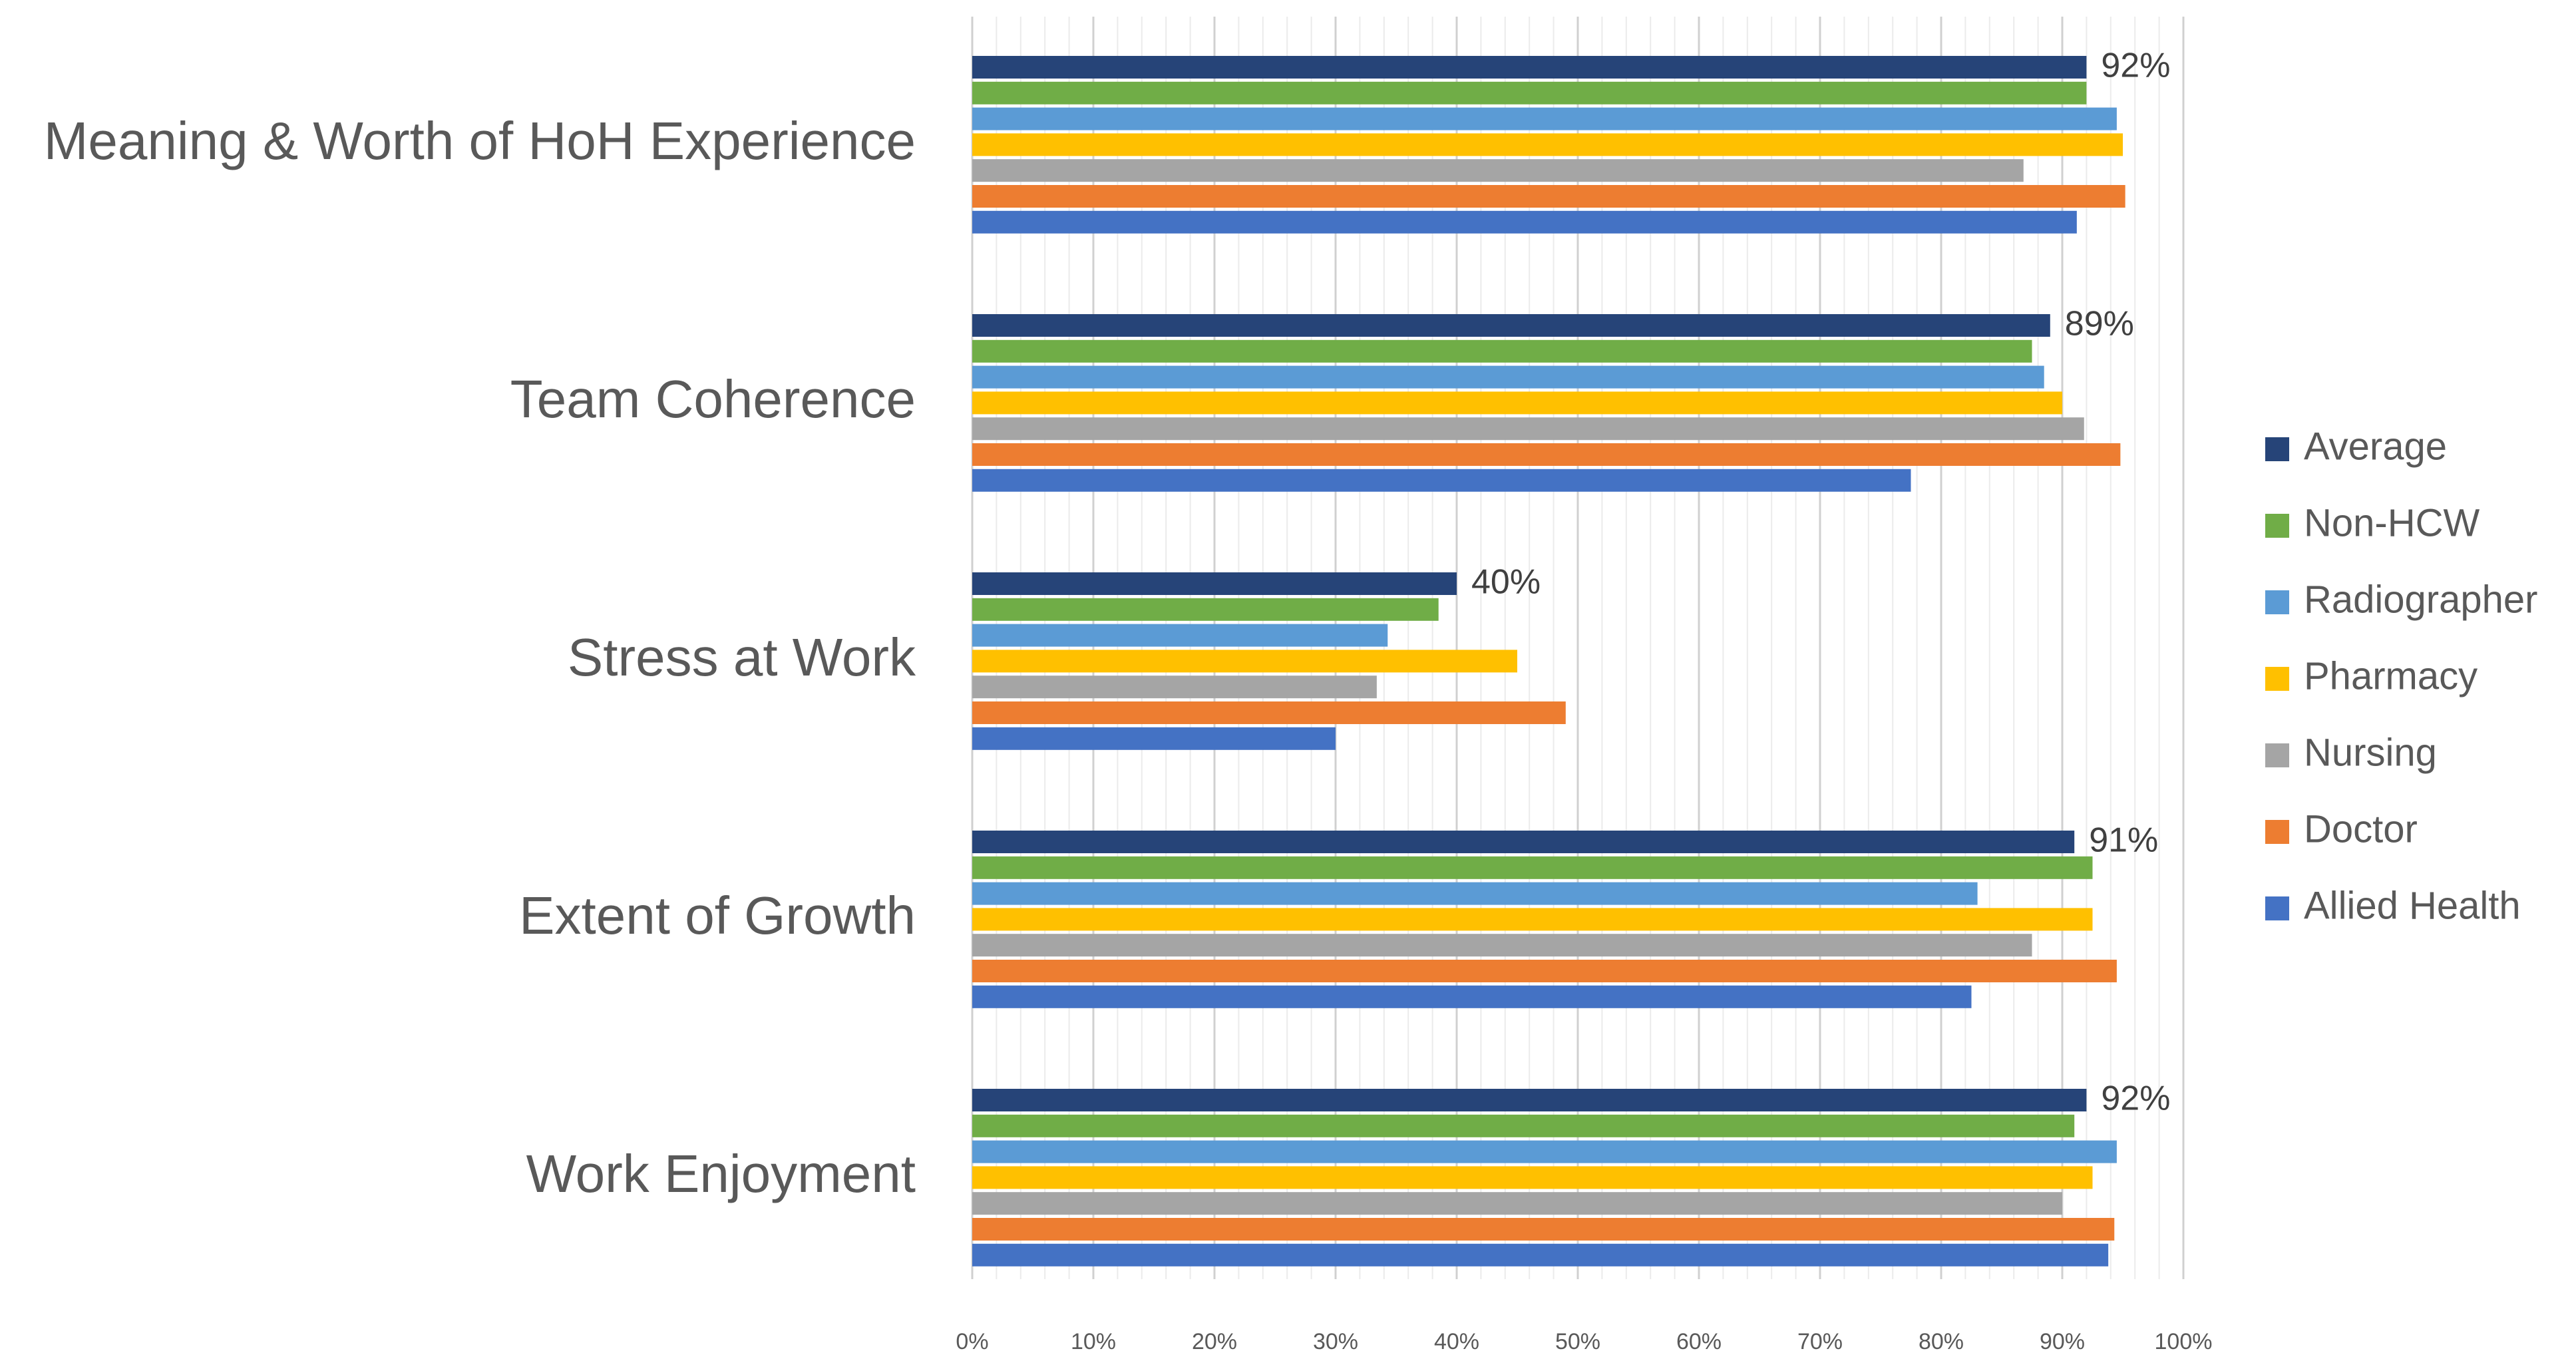  Describe the element at coordinates (1441, 481) in the screenshot. I see `bar-allied-health-team-coherence` at that location.